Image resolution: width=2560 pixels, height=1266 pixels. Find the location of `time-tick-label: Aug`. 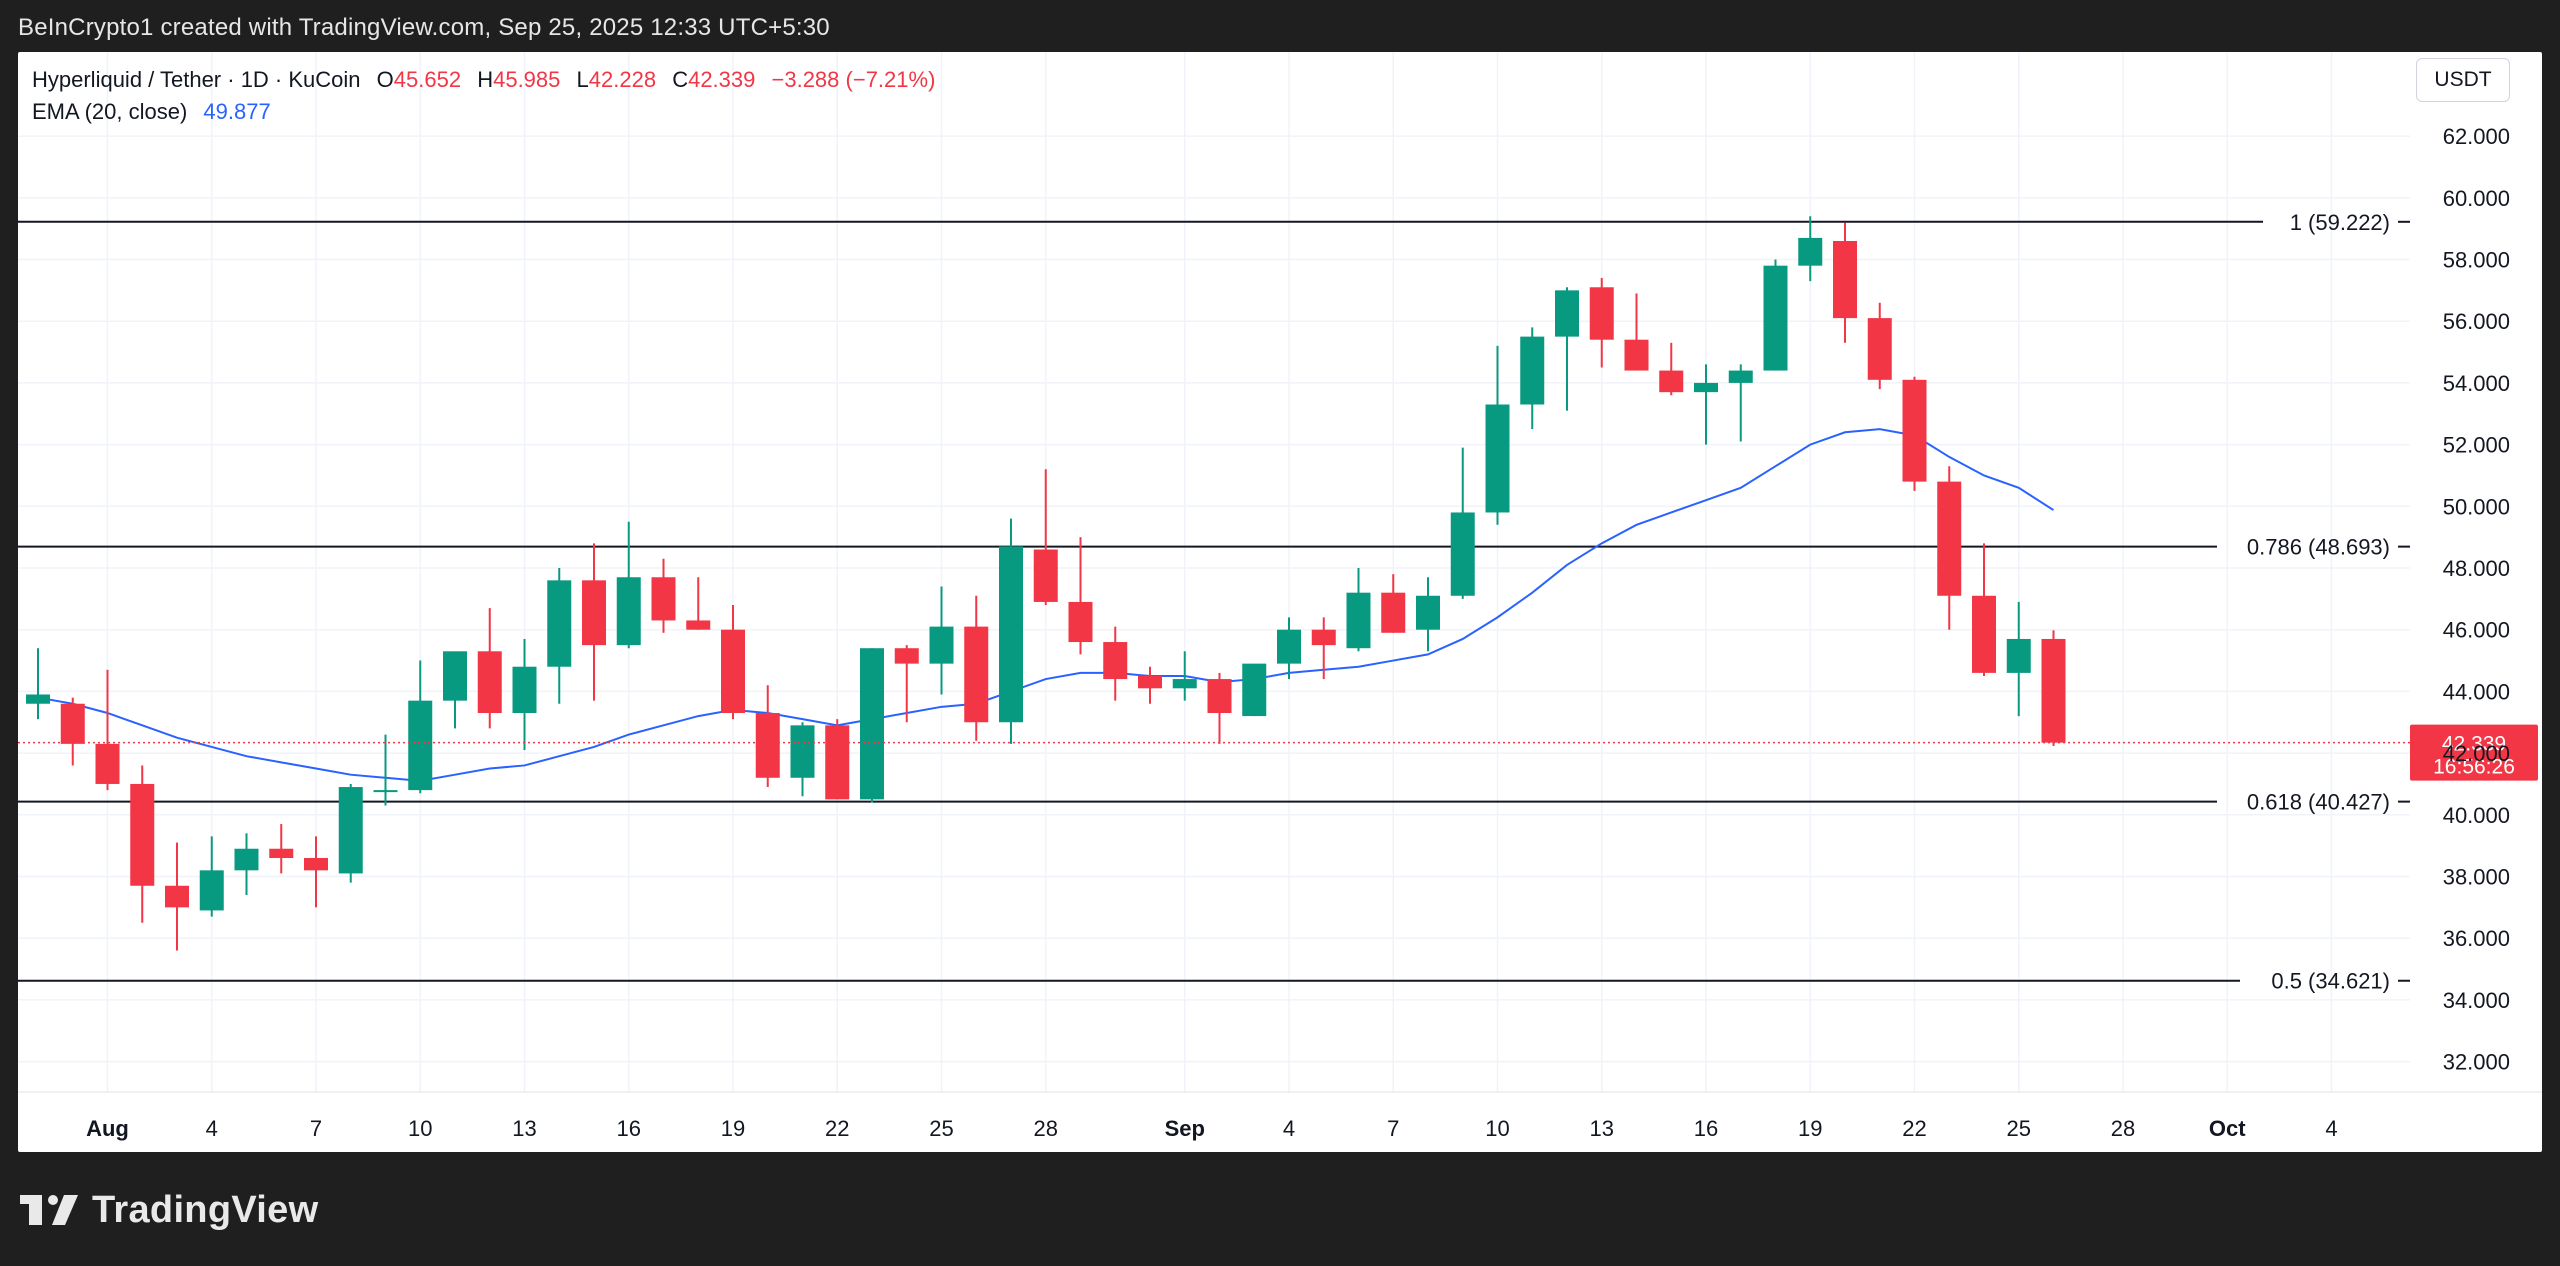

time-tick-label: Aug is located at coordinates (107, 1128).